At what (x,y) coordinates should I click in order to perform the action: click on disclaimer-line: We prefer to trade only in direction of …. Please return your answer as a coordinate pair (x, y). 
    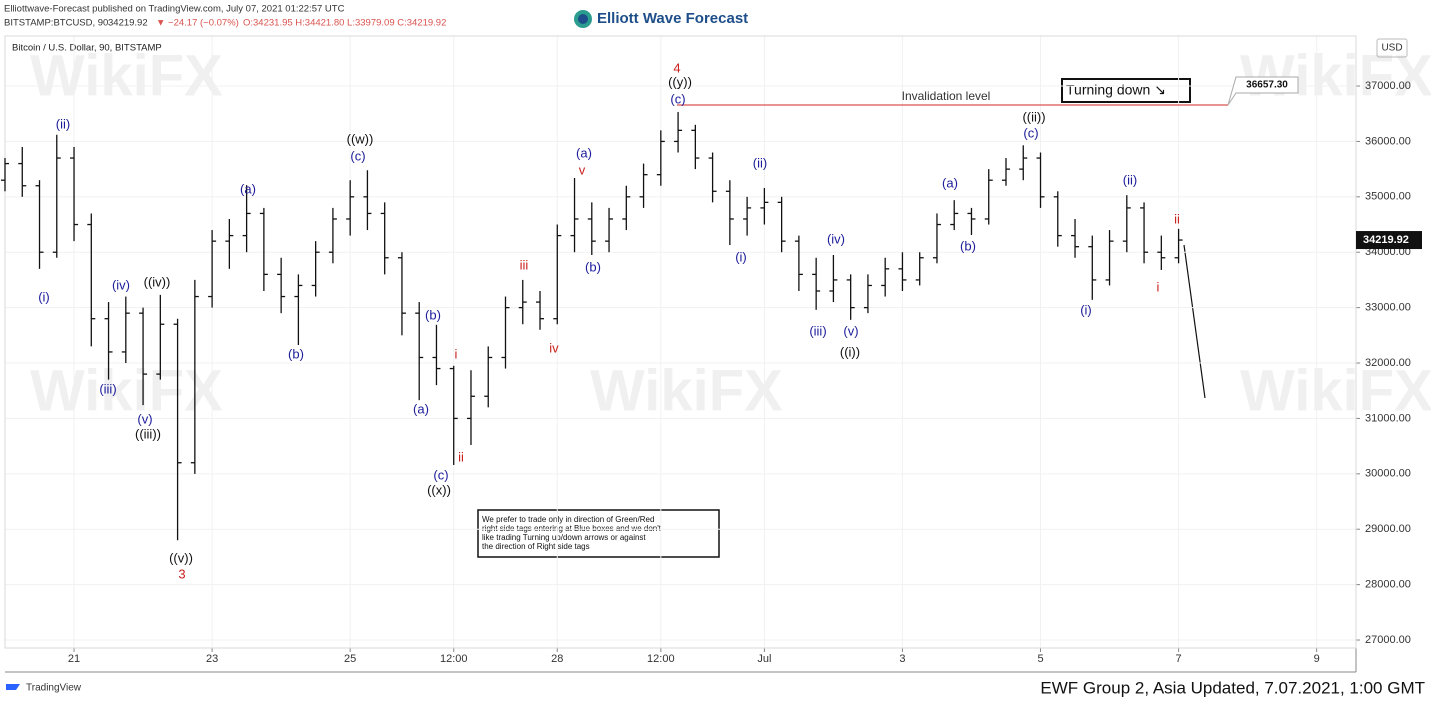
    Looking at the image, I should click on (568, 519).